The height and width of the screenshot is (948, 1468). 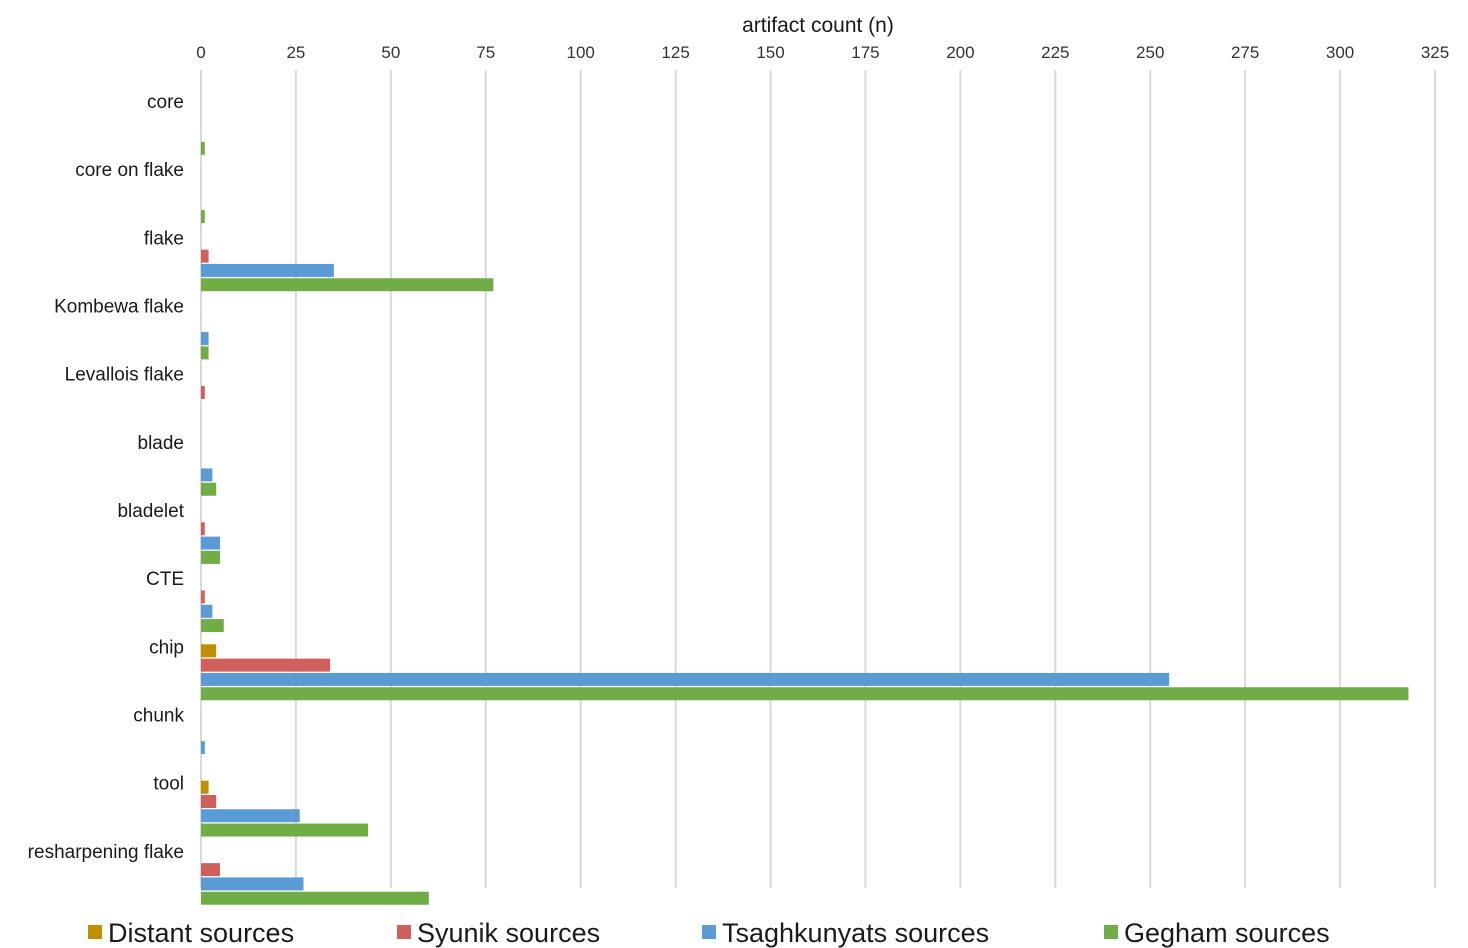 I want to click on category-label: Kombewa flake, so click(x=119, y=307).